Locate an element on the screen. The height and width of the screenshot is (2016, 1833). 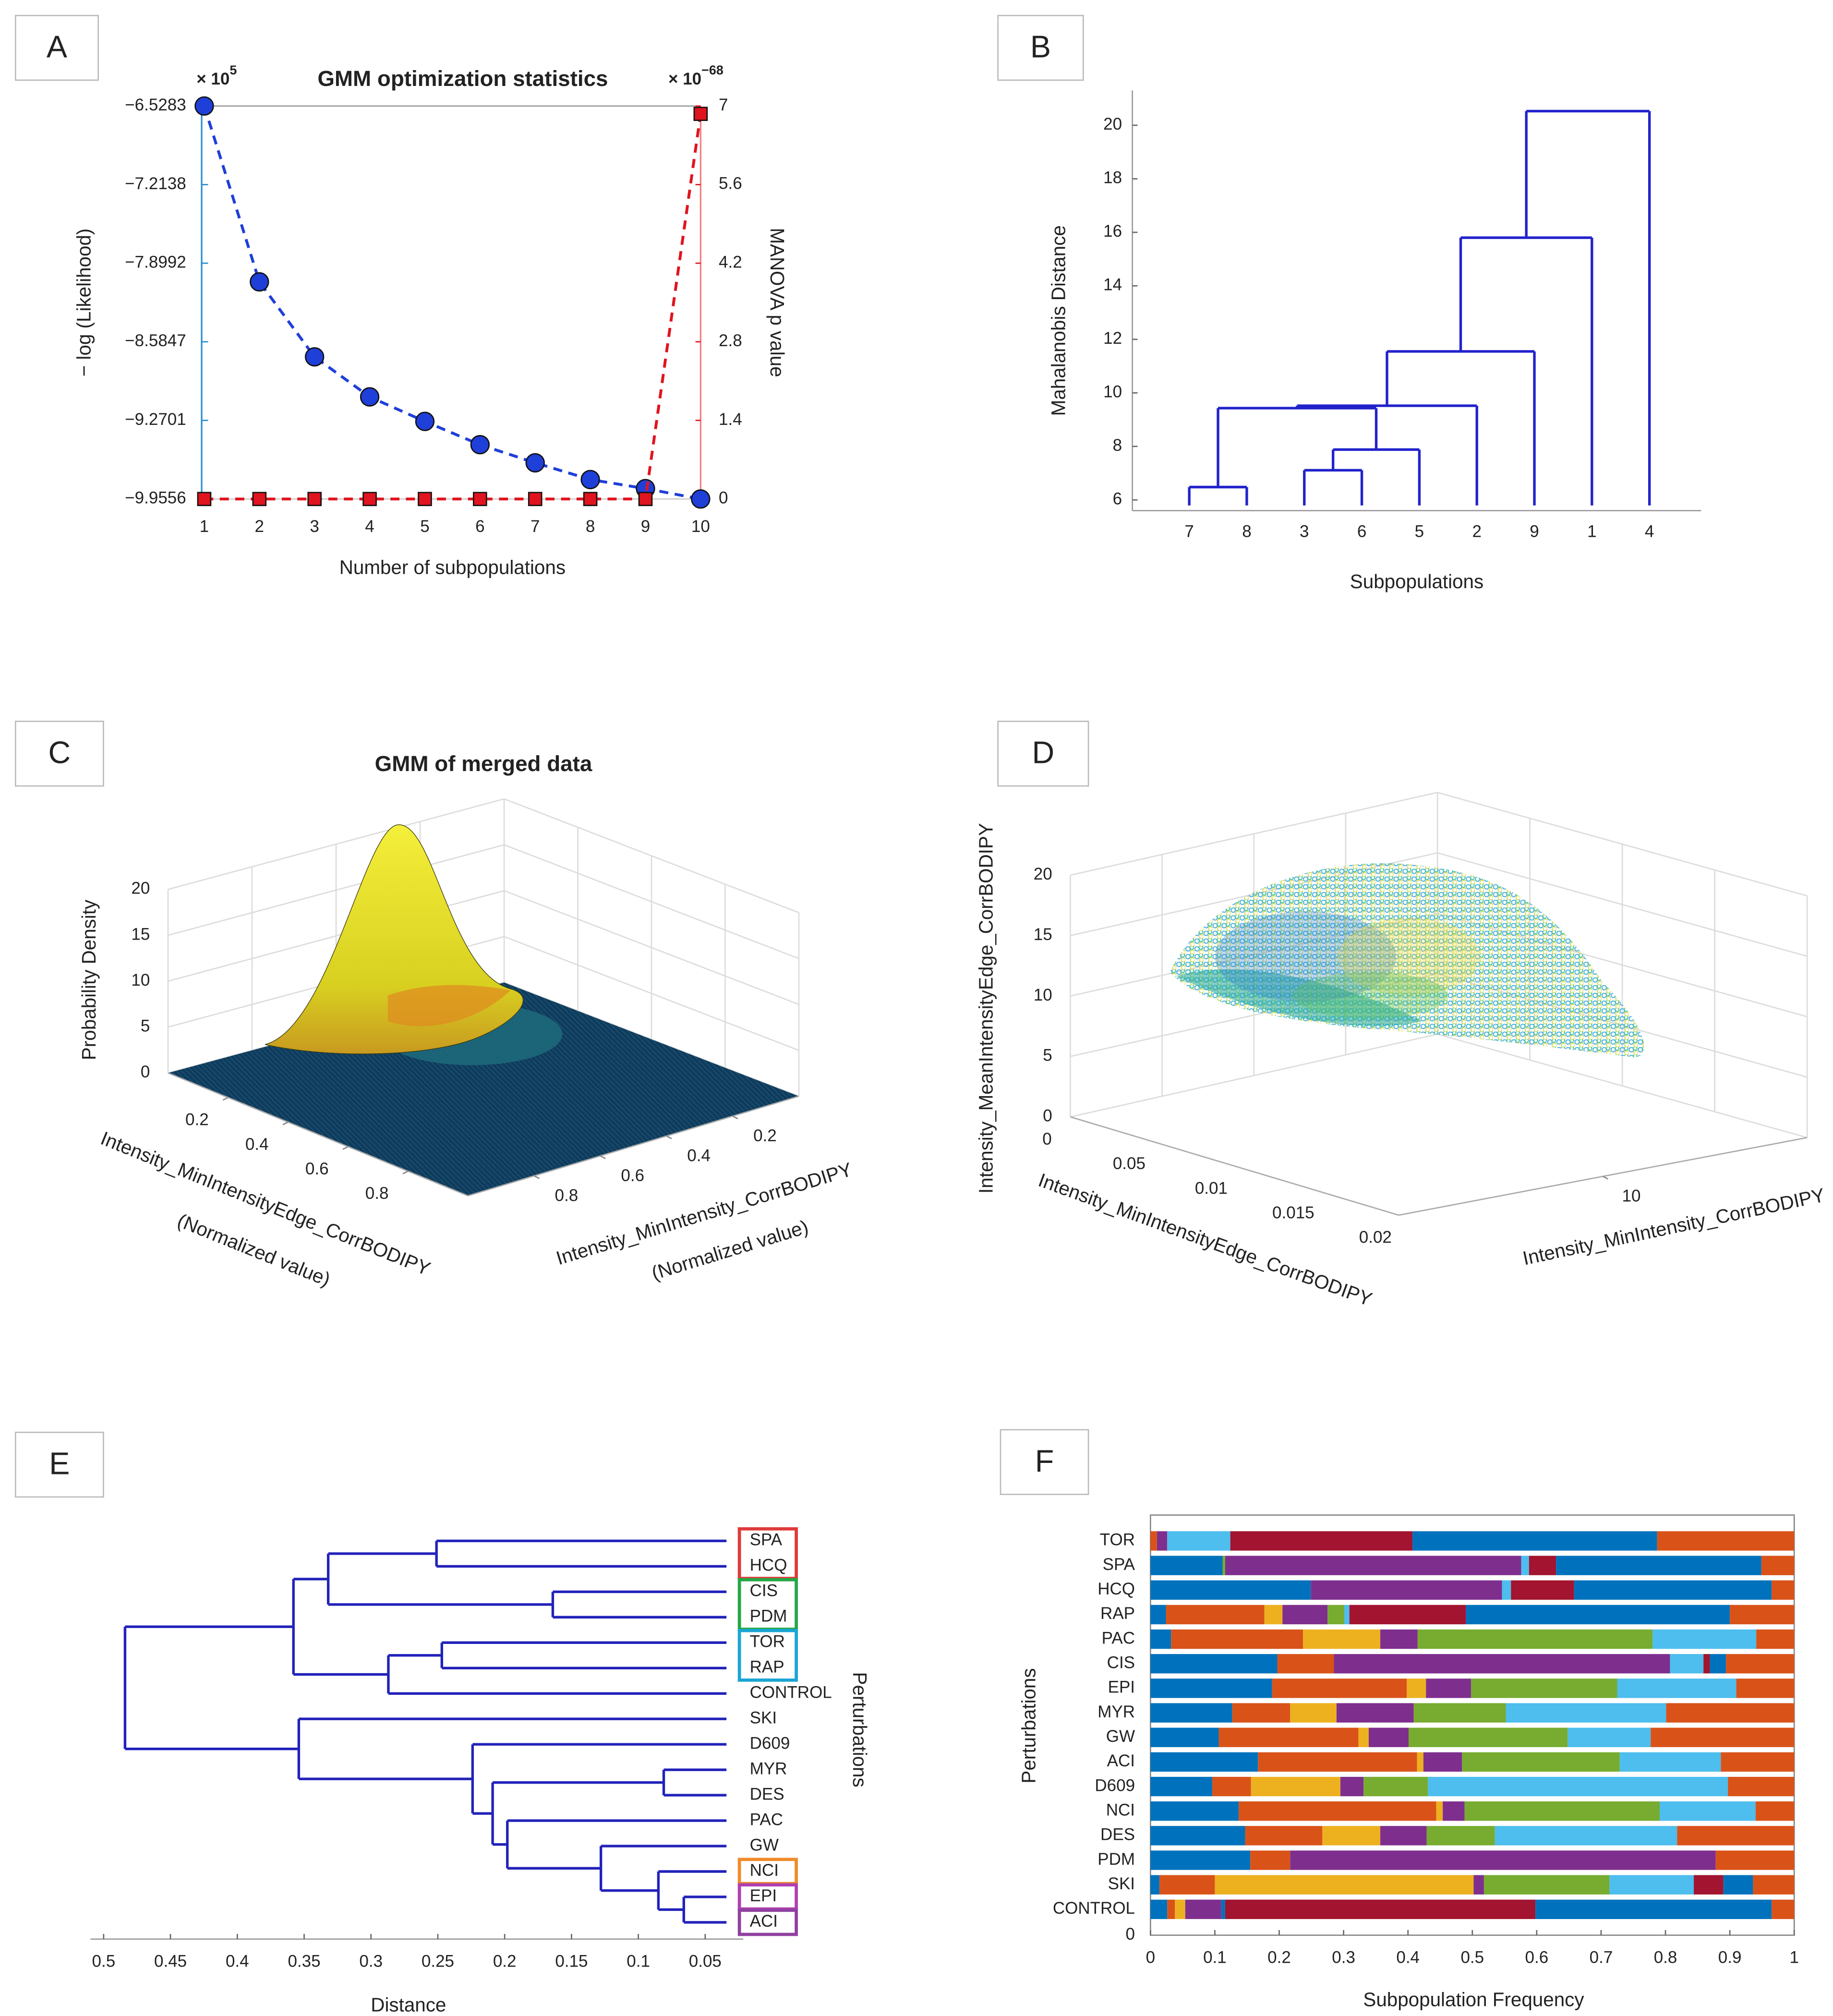
leaf-label: 1 is located at coordinates (1591, 531).